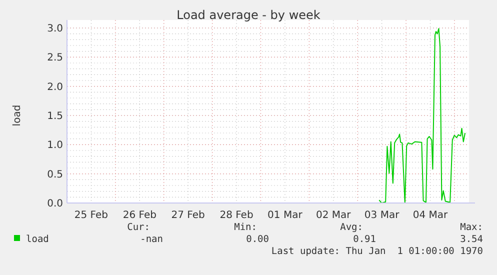 Image resolution: width=497 pixels, height=275 pixels. I want to click on text: 0.91, so click(364, 239).